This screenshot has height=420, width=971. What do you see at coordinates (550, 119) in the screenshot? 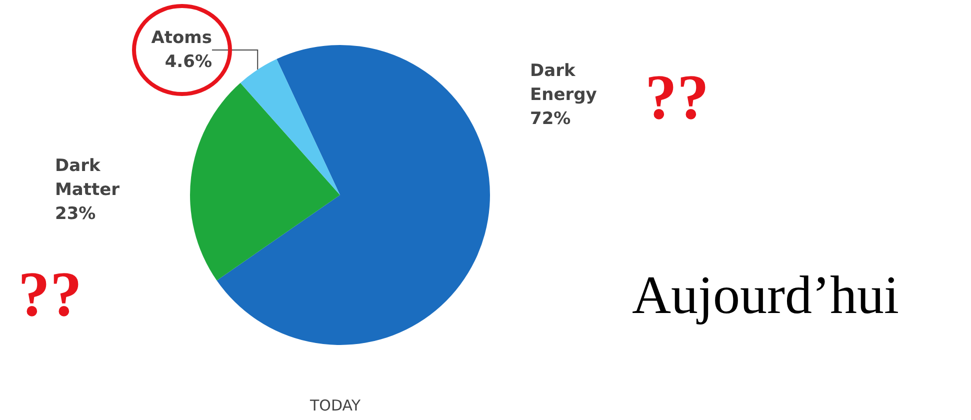
I see `data-label: 72%` at bounding box center [550, 119].